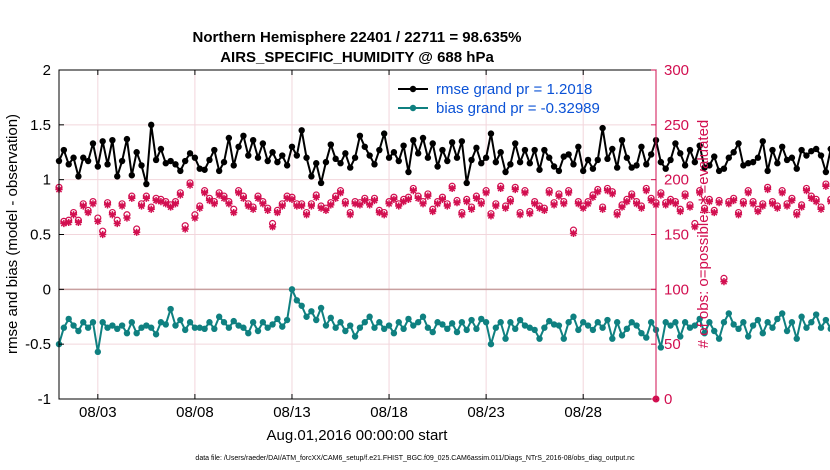 Image resolution: width=830 pixels, height=470 pixels. What do you see at coordinates (40, 235) in the screenshot?
I see `y-left-tick-label: 0.5` at bounding box center [40, 235].